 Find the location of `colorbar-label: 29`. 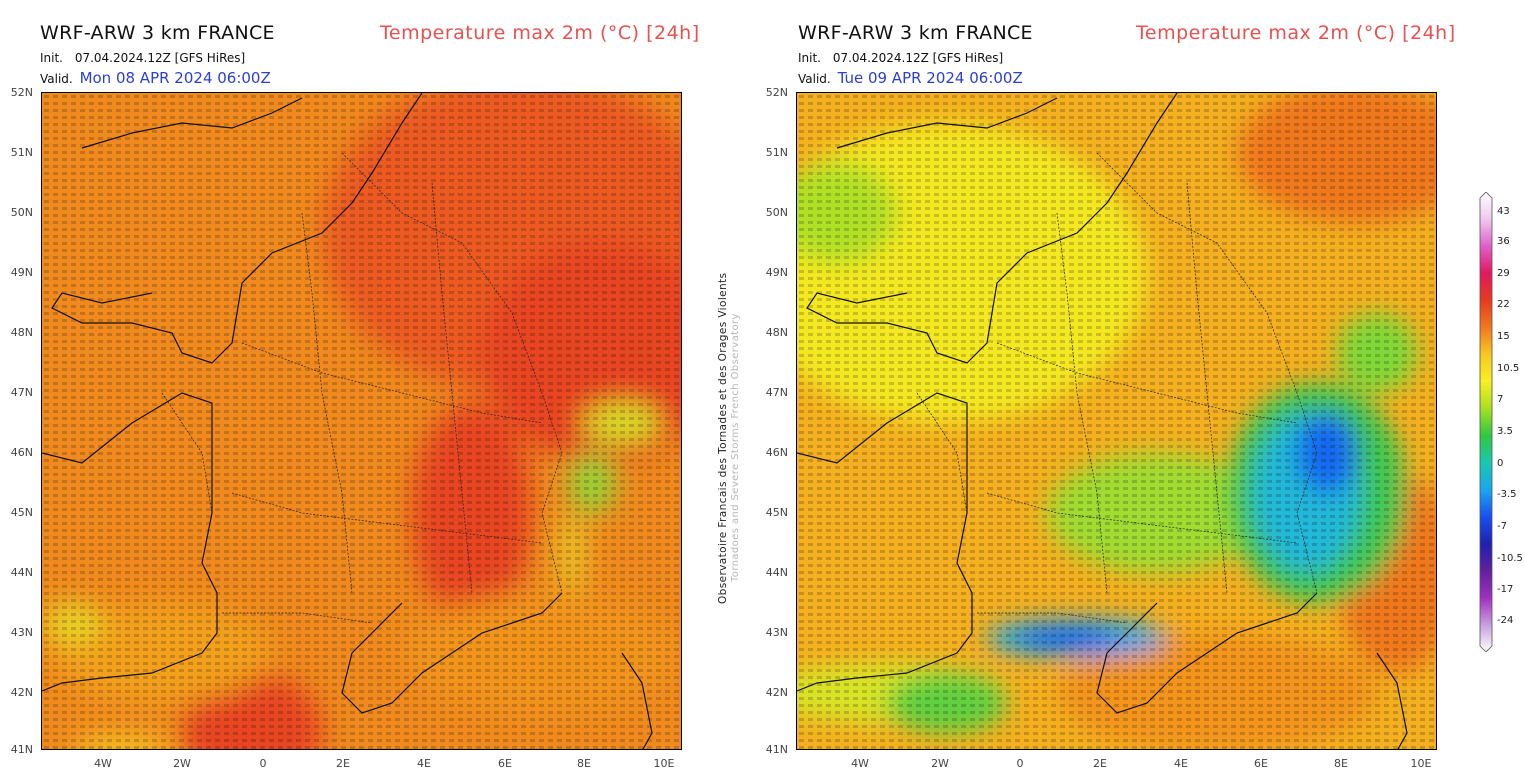

colorbar-label: 29 is located at coordinates (1503, 273).